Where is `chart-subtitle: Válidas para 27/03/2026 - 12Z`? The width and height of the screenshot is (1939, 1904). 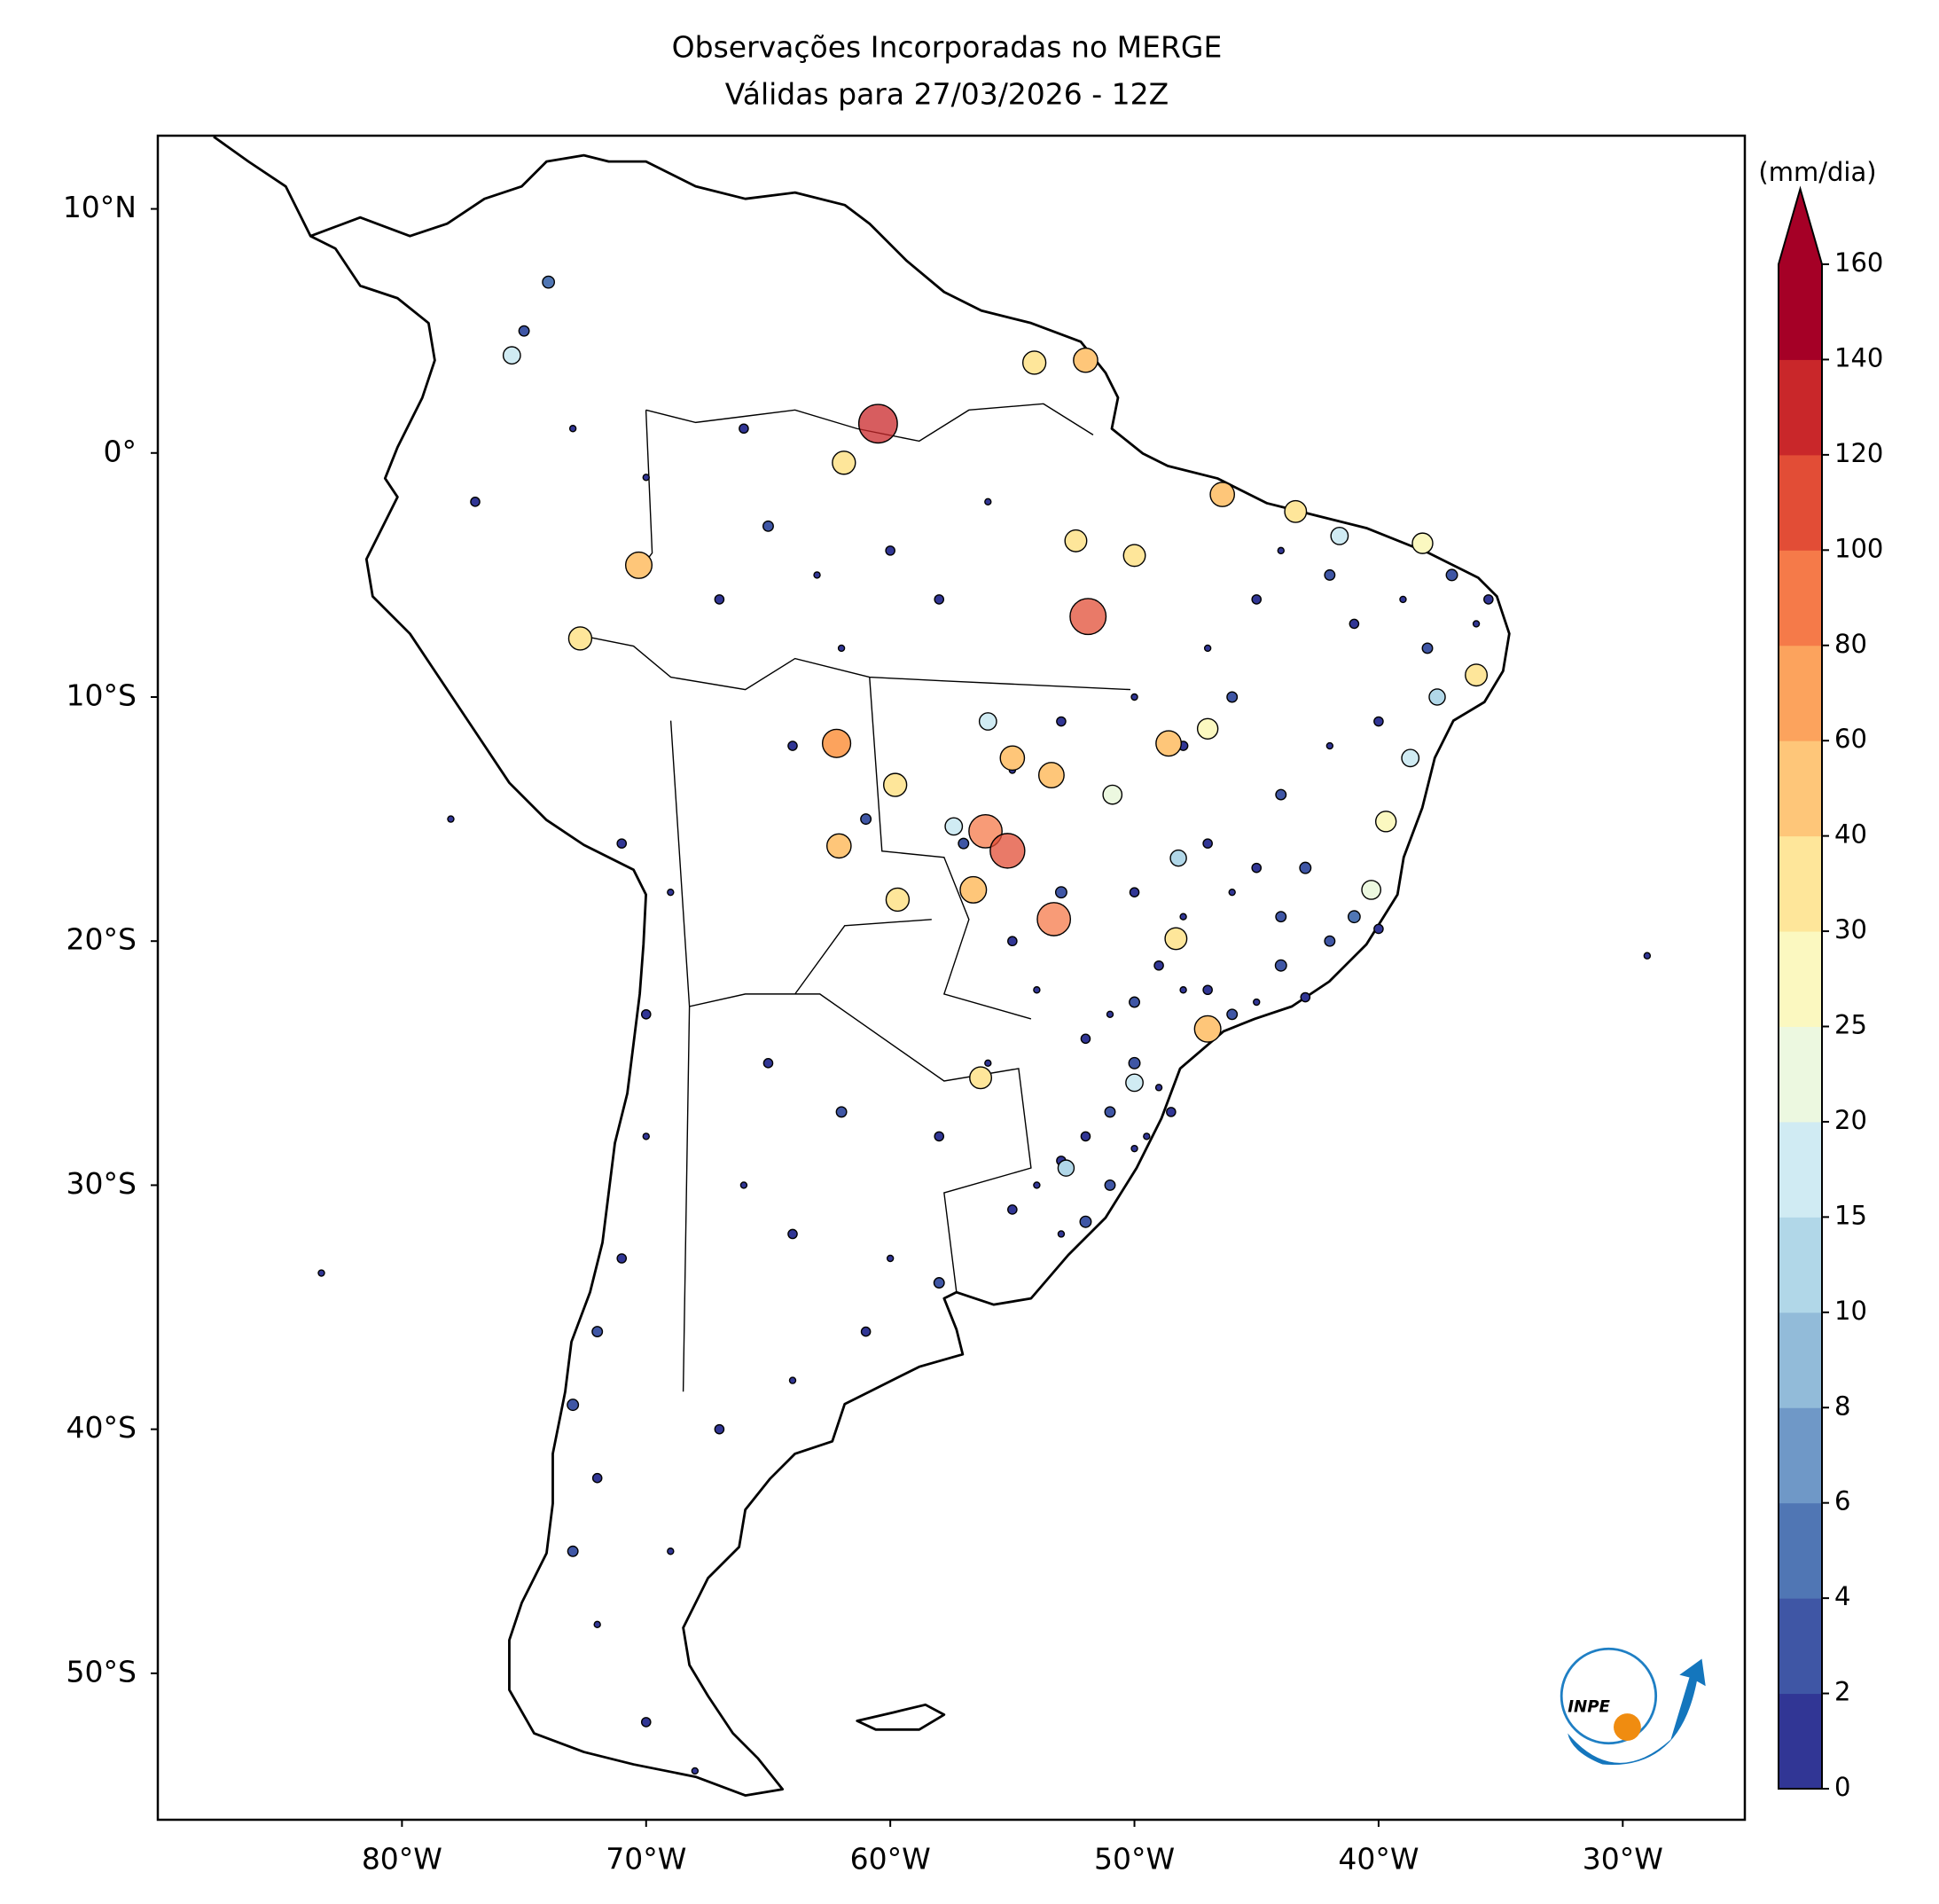
chart-subtitle: Válidas para 27/03/2026 - 12Z is located at coordinates (947, 94).